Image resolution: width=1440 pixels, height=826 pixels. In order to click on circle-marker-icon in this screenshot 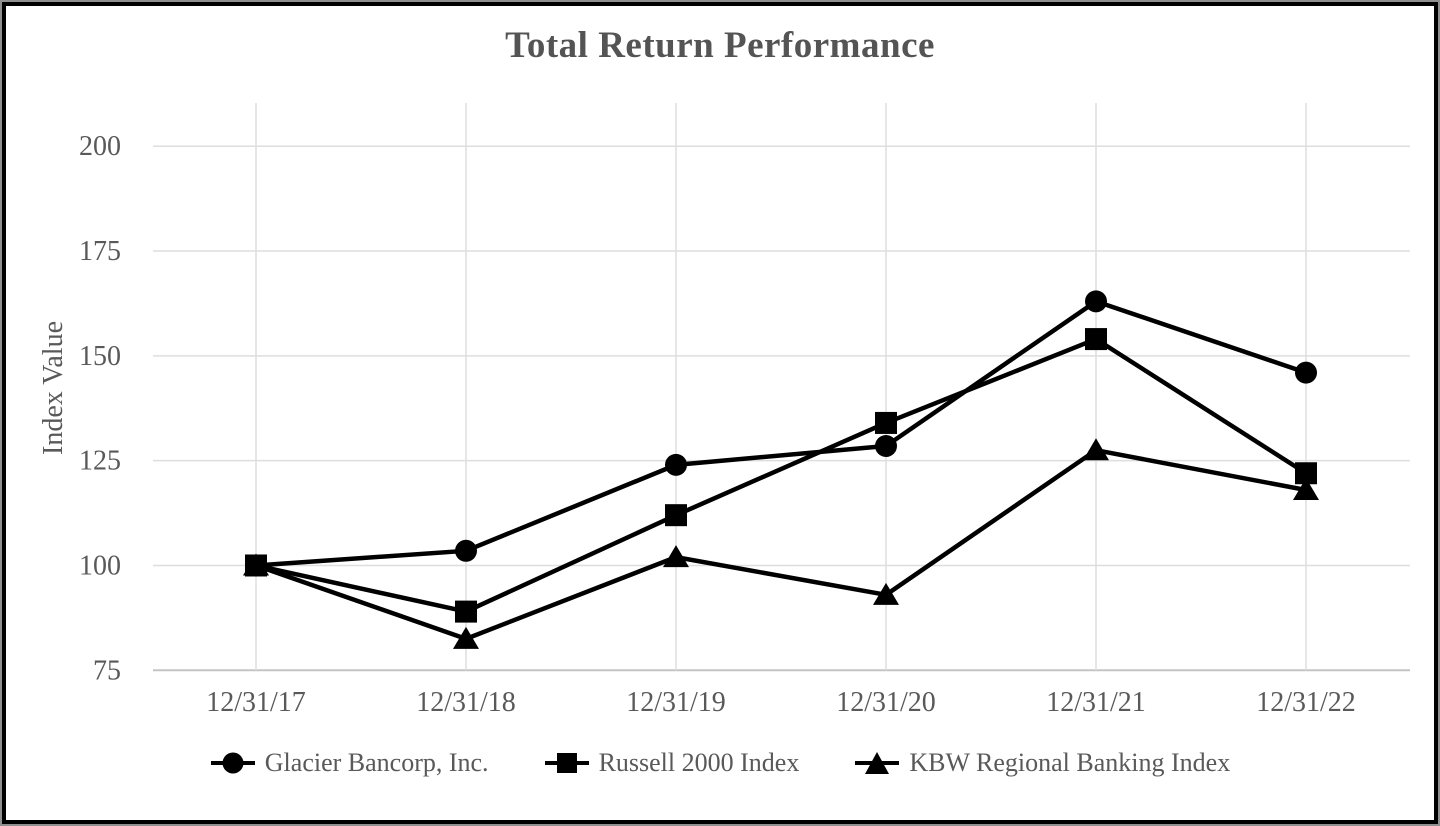, I will do `click(232, 763)`.